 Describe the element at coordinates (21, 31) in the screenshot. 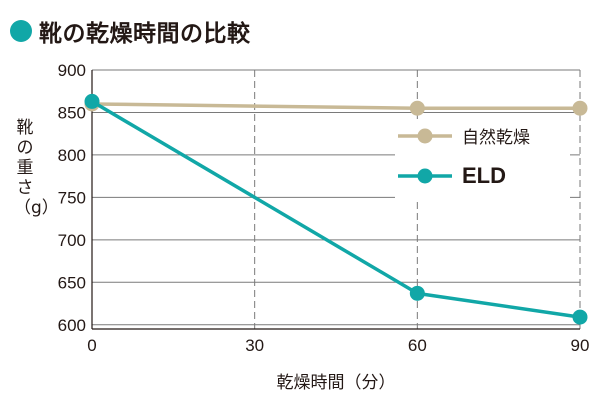

I see `title-bullet-icon` at that location.